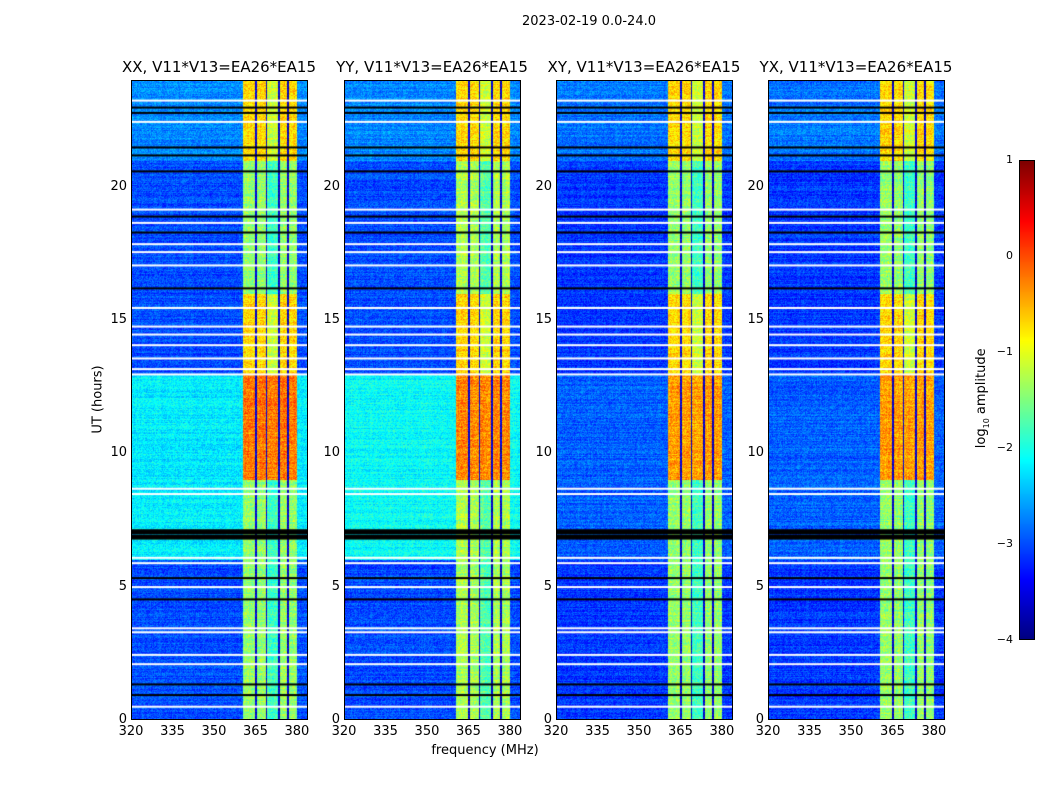 The height and width of the screenshot is (800, 1050). Describe the element at coordinates (1004, 447) in the screenshot. I see `colorbar-tick-label: −2` at that location.